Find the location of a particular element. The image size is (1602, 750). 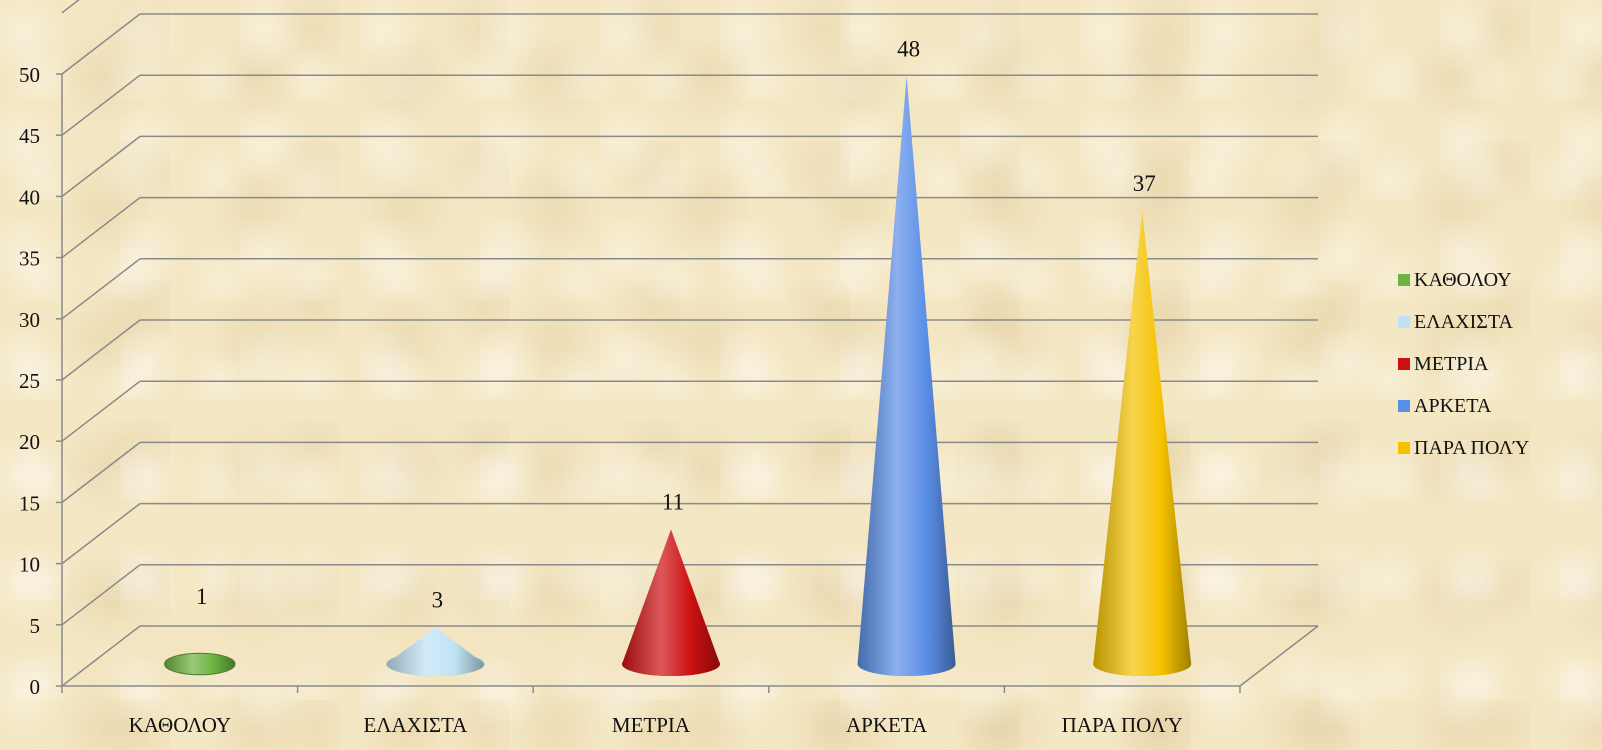

y-tick-label: 45 is located at coordinates (29, 136).